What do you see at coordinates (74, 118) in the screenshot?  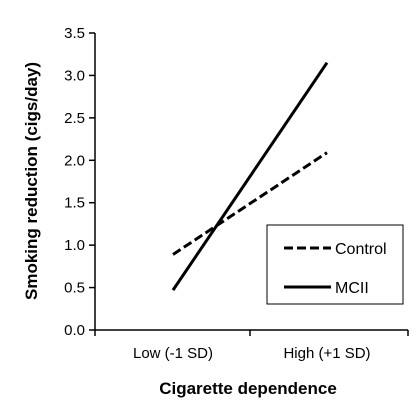 I see `y-tick-label: 2.5` at bounding box center [74, 118].